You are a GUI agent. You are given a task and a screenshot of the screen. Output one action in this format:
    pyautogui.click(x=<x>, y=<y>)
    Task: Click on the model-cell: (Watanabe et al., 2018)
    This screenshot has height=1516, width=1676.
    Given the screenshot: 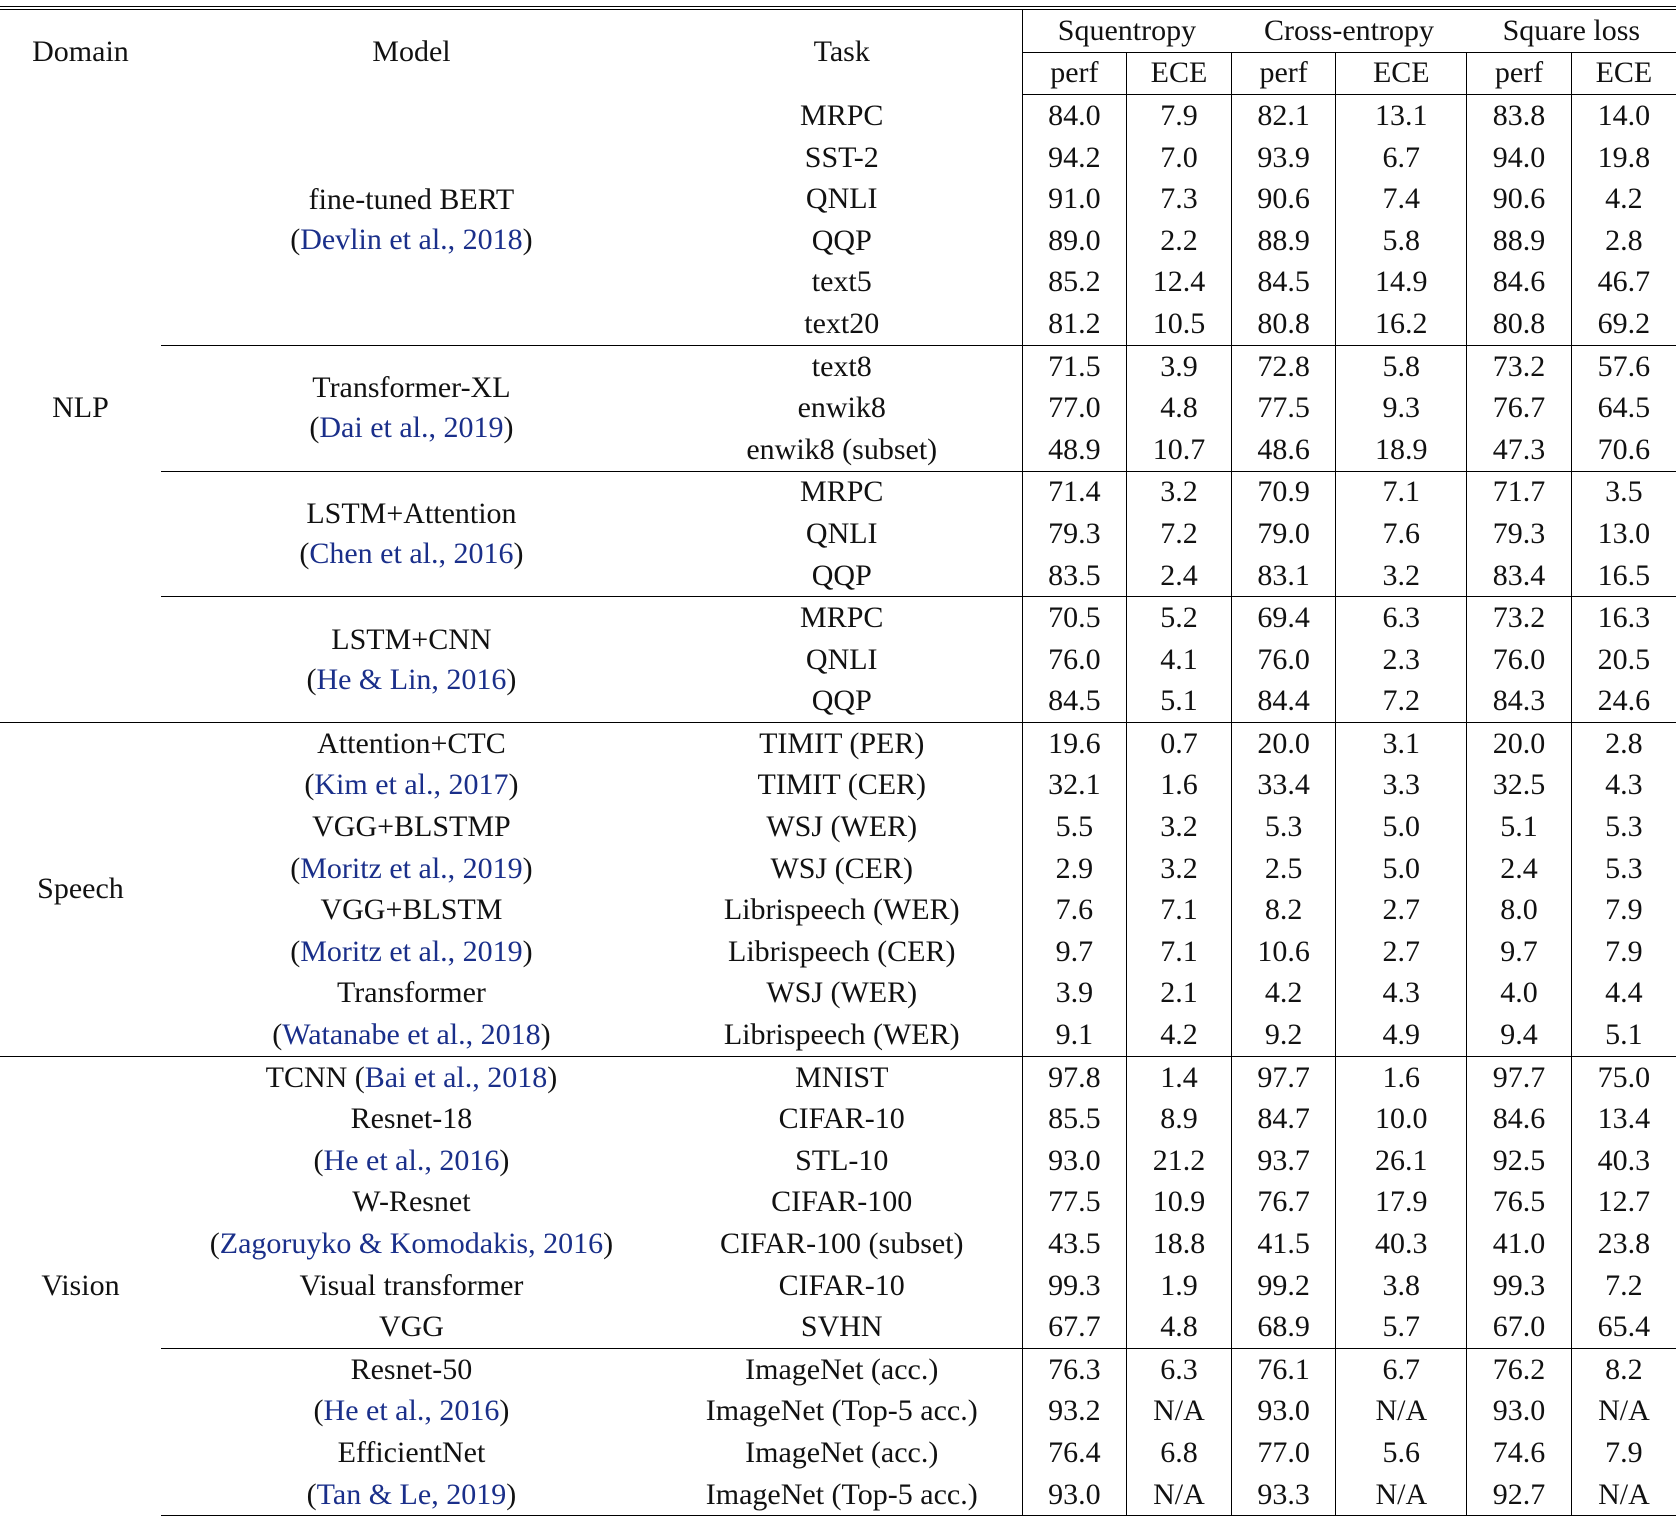 What is the action you would take?
    pyautogui.click(x=411, y=1035)
    